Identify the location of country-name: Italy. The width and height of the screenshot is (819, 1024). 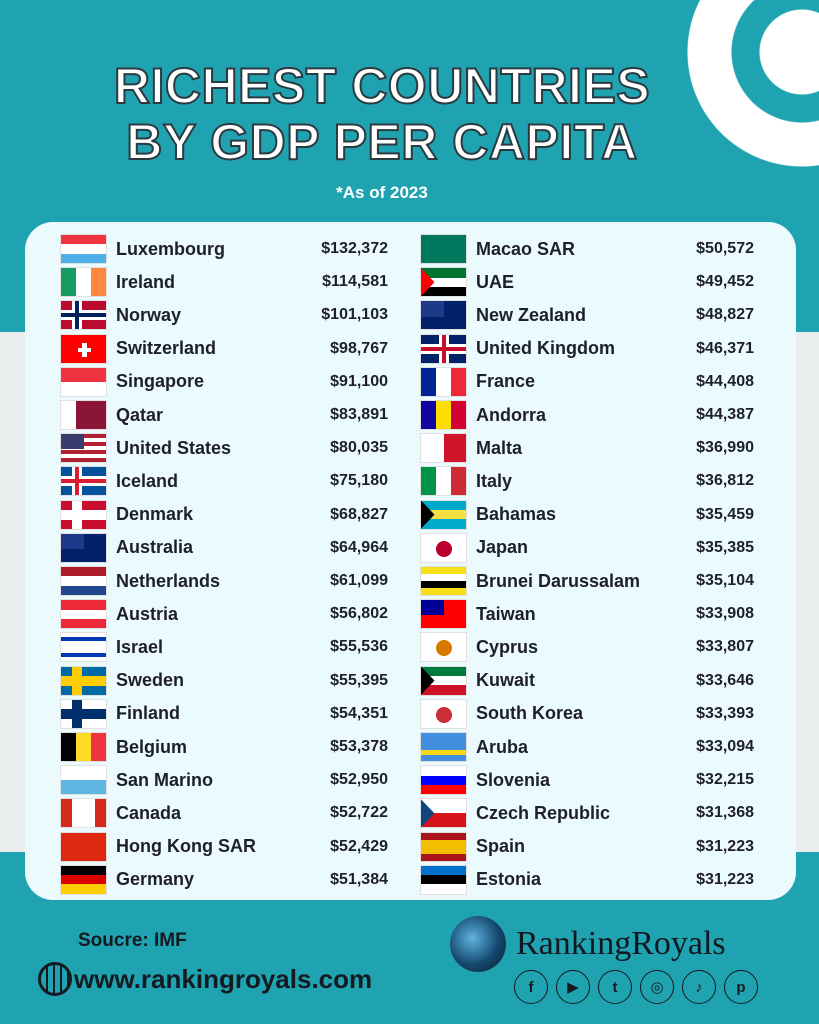
(494, 480).